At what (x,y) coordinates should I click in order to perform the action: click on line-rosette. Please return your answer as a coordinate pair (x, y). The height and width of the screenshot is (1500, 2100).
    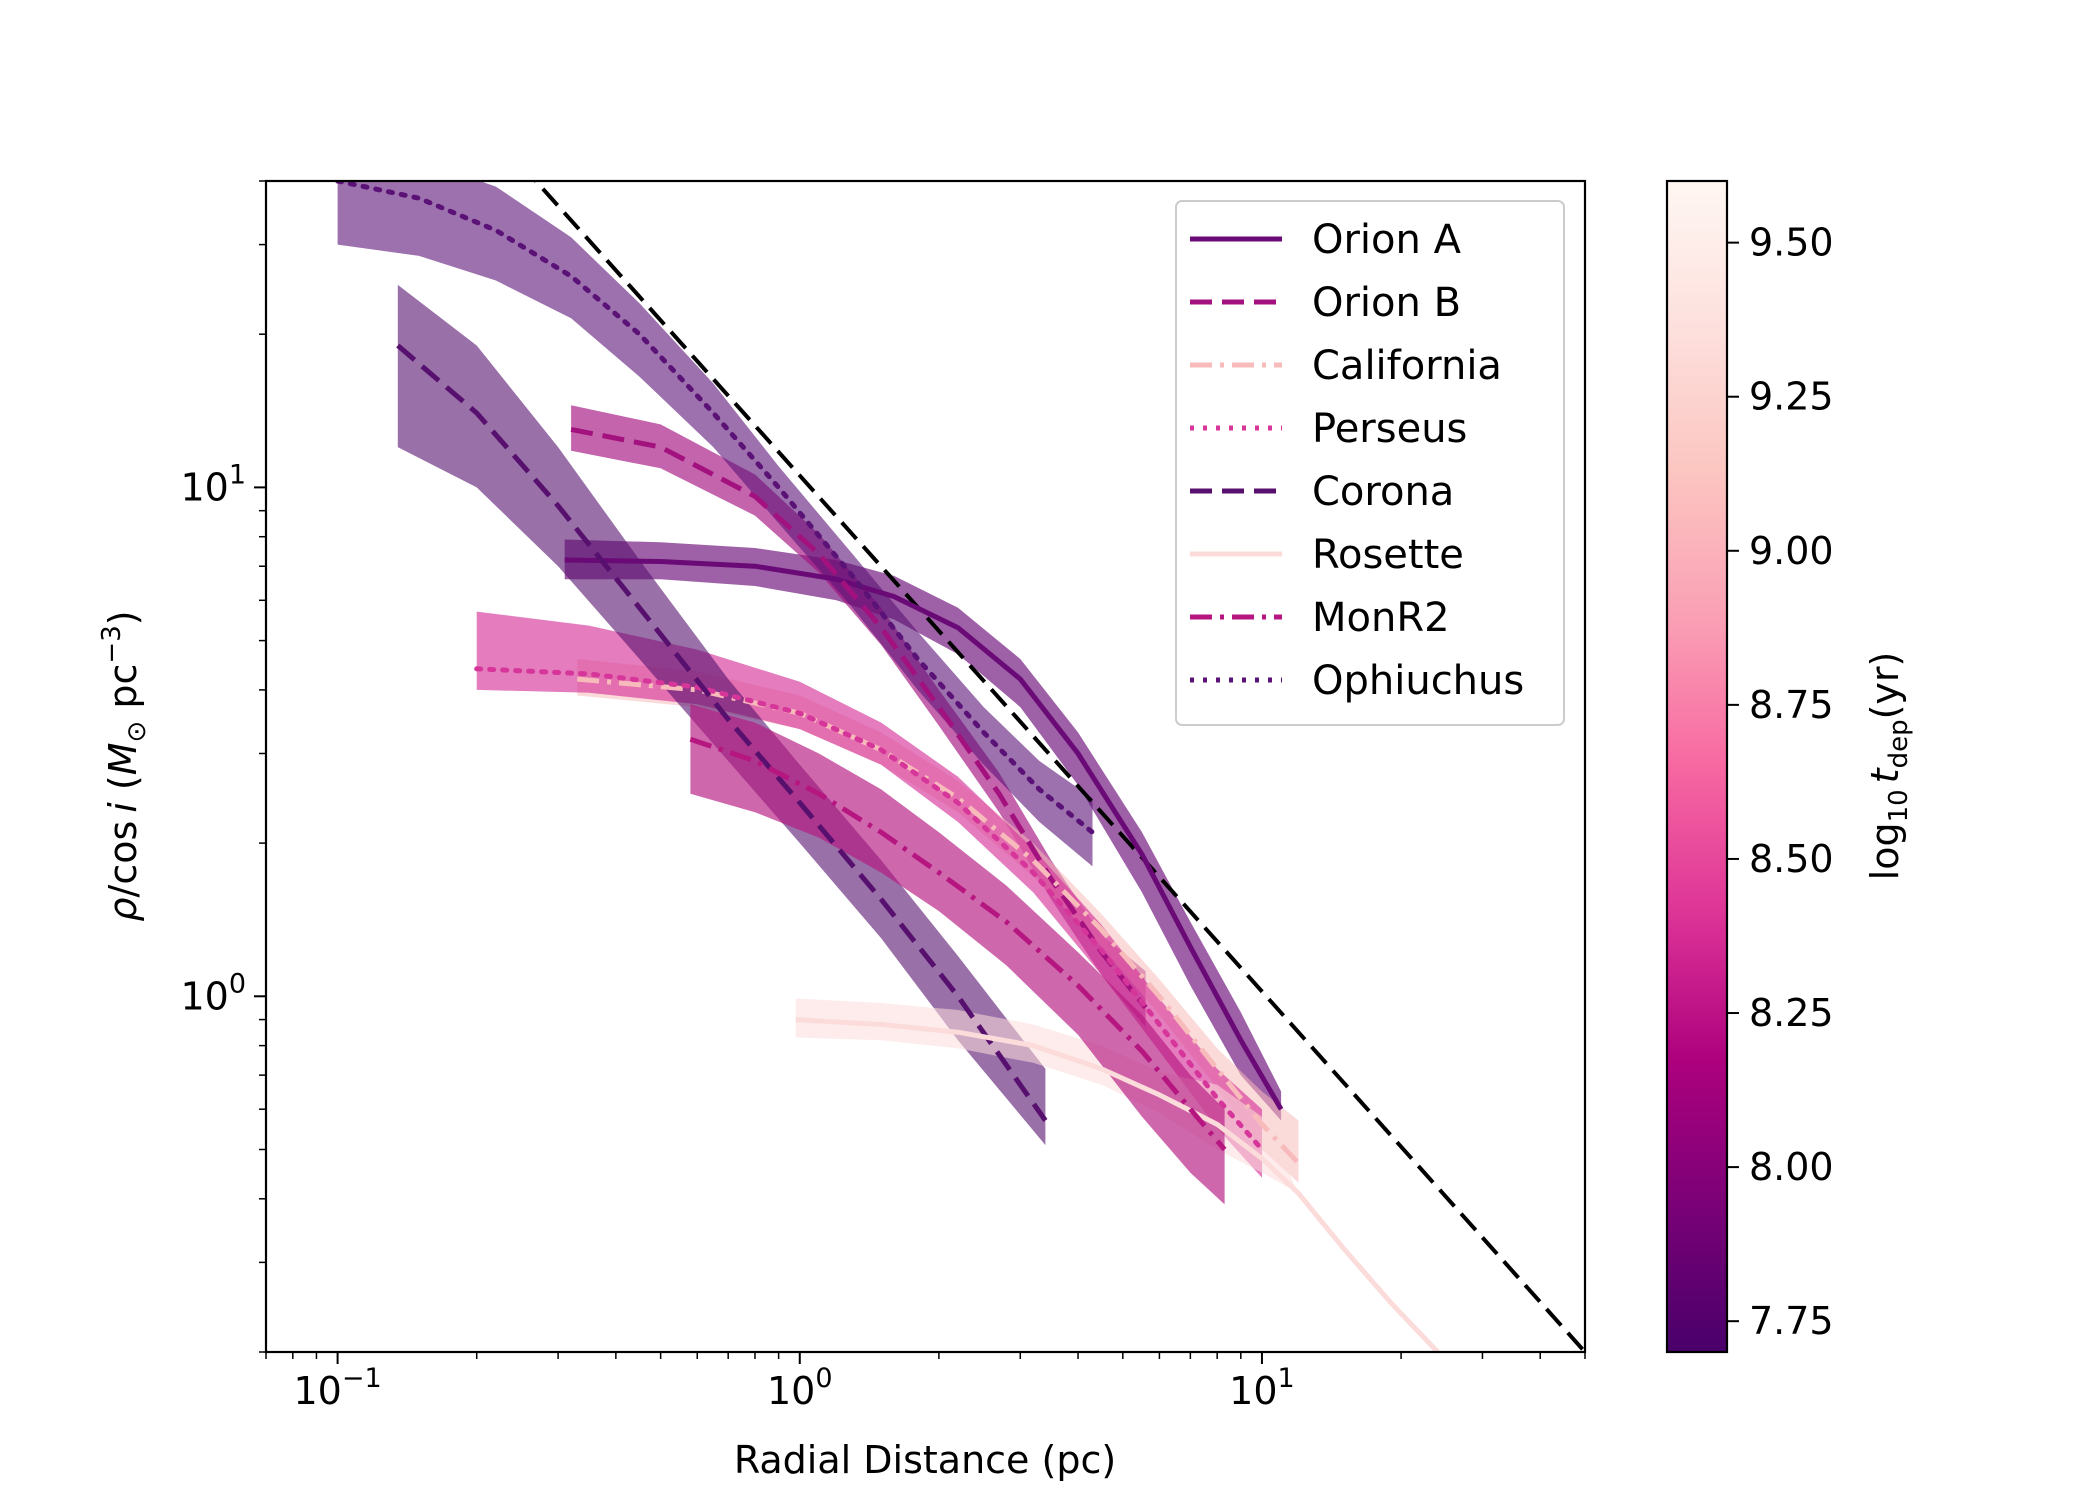
    Looking at the image, I should click on (1117, 1184).